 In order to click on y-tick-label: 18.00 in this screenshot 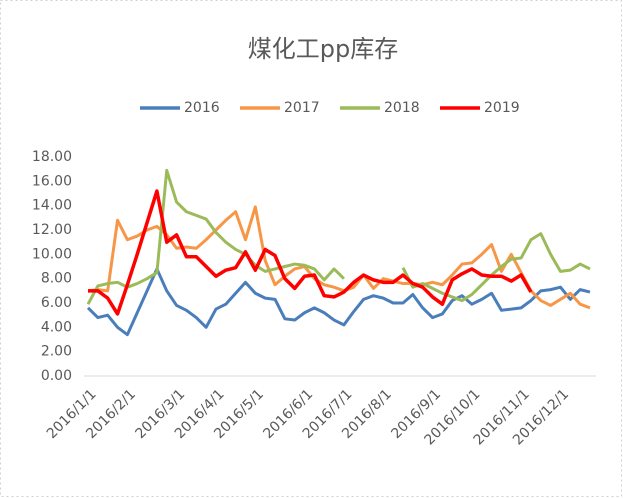, I will do `click(52, 157)`.